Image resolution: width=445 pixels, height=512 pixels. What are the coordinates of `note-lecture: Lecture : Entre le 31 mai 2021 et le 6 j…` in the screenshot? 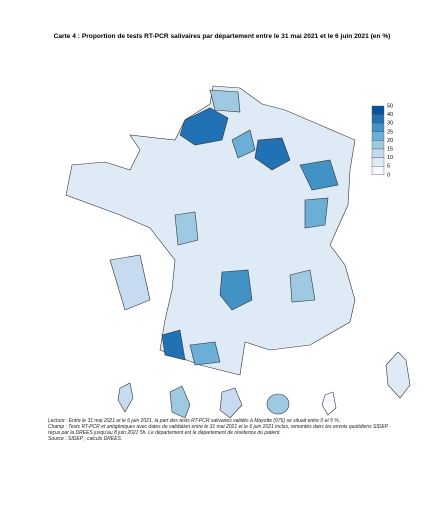 It's located at (194, 421).